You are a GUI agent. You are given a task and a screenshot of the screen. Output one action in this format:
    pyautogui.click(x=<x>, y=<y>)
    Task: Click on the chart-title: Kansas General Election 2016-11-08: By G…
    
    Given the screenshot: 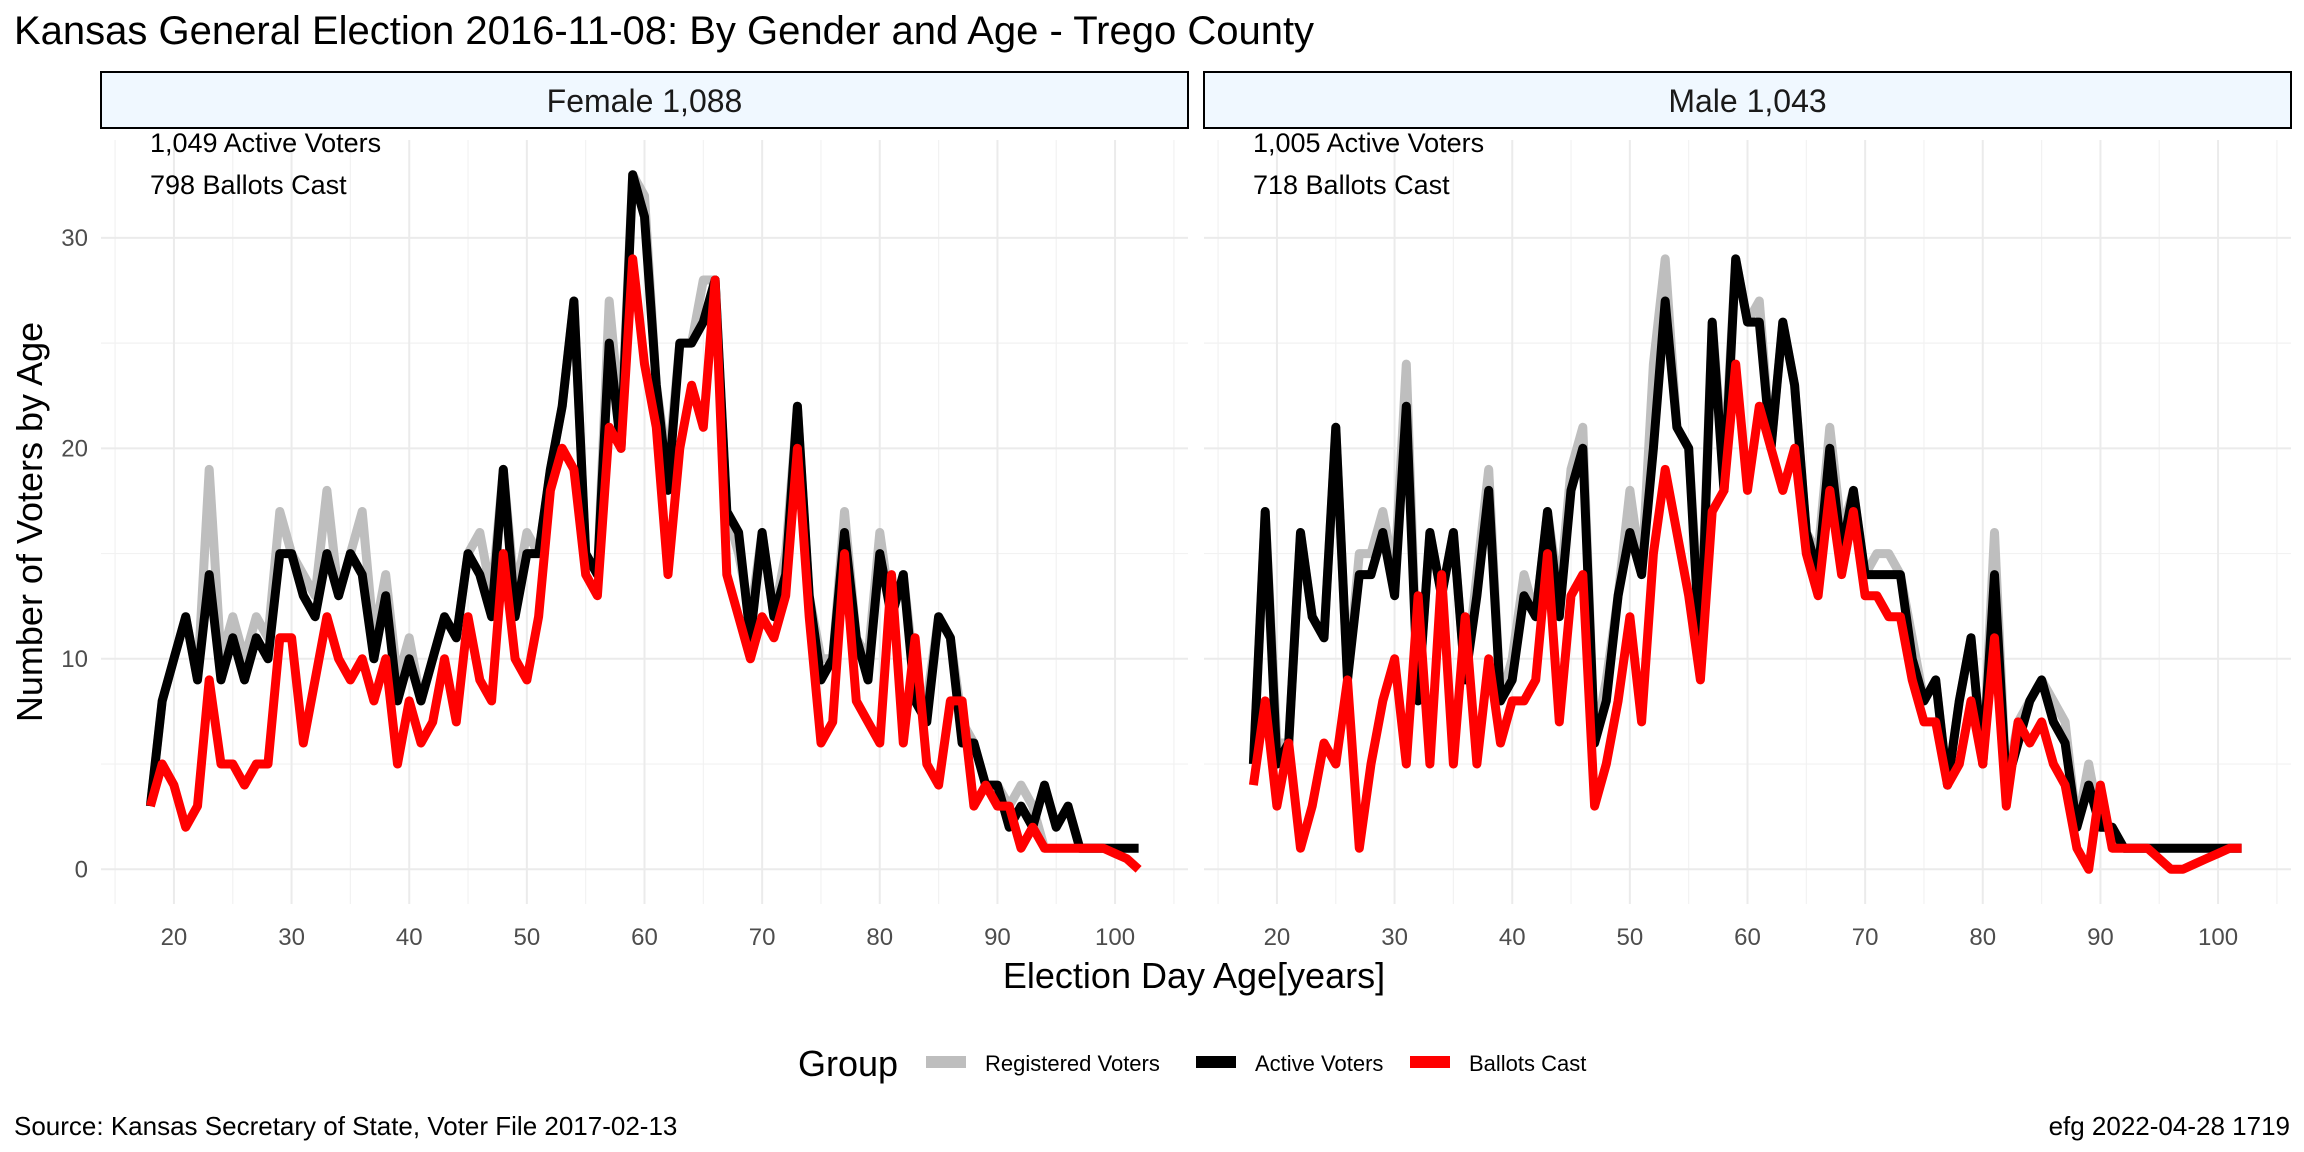 What is the action you would take?
    pyautogui.click(x=664, y=31)
    